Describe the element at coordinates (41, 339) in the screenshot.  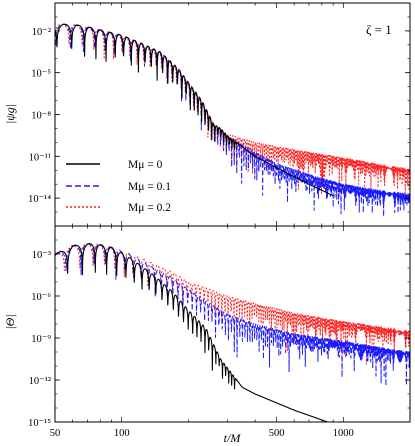
I see `y-tick-label: 10⁻⁹` at that location.